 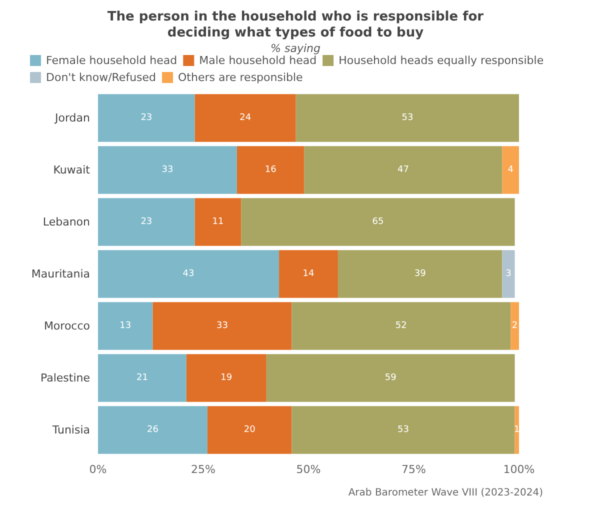 What do you see at coordinates (295, 48) in the screenshot?
I see `chart-subtitle: % saying` at bounding box center [295, 48].